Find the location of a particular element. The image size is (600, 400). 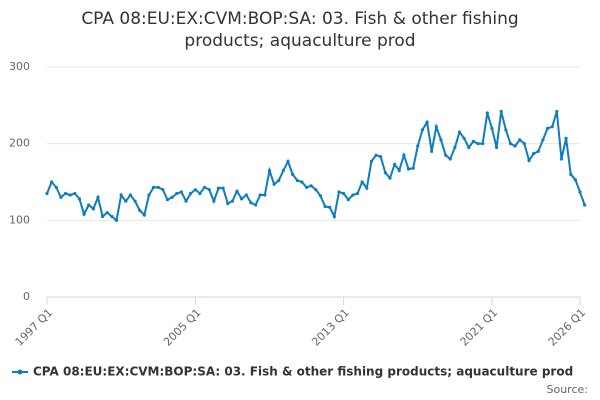

x-tick-label: 2013 Q1 is located at coordinates (330, 327).